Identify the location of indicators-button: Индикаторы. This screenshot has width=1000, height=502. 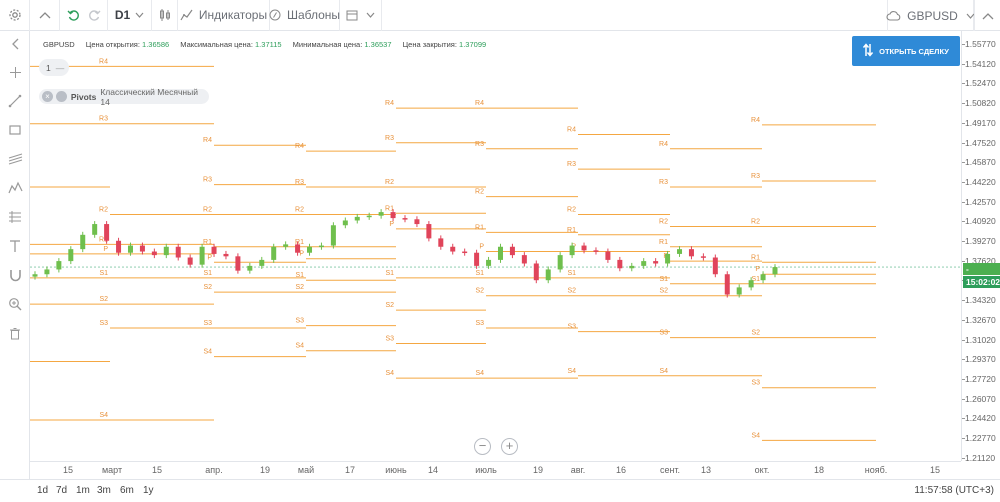
(224, 15).